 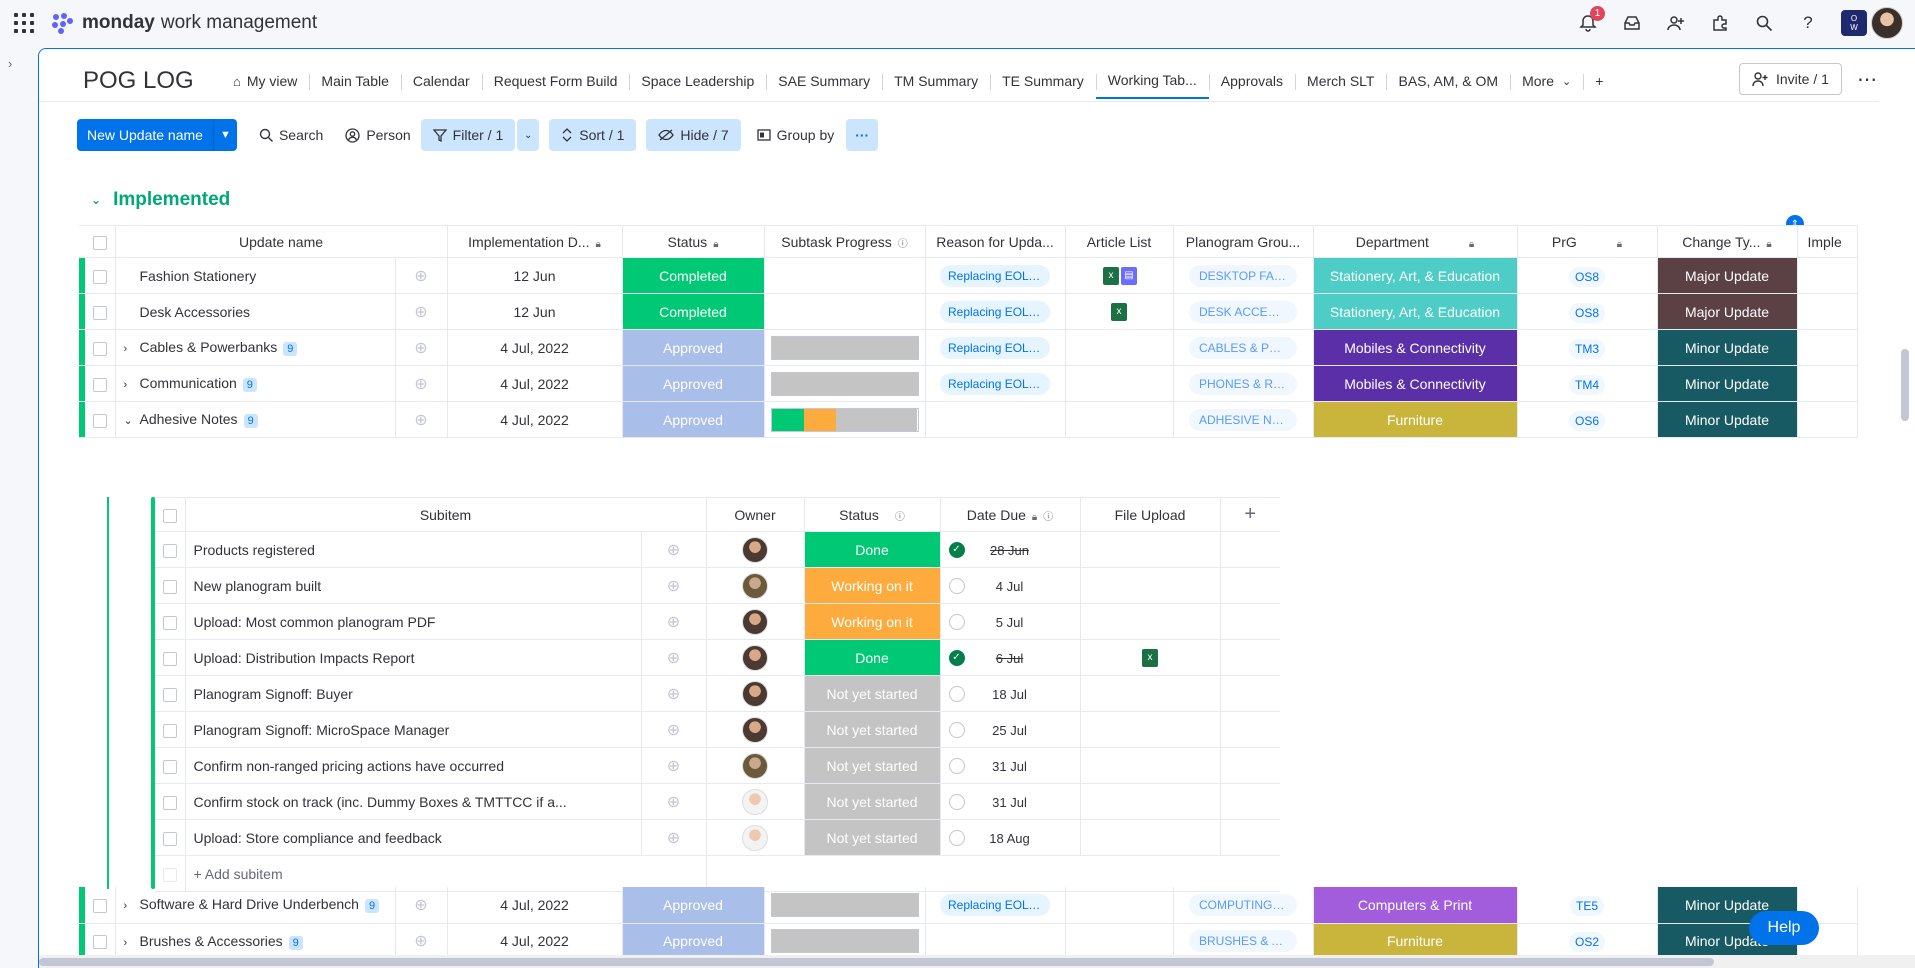 I want to click on help-icon: ?, so click(x=1808, y=22).